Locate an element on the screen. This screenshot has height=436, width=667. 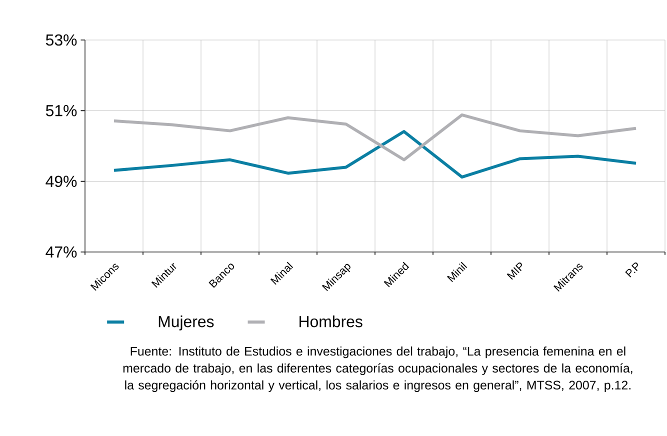
y-tick-label: 47% is located at coordinates (61, 252).